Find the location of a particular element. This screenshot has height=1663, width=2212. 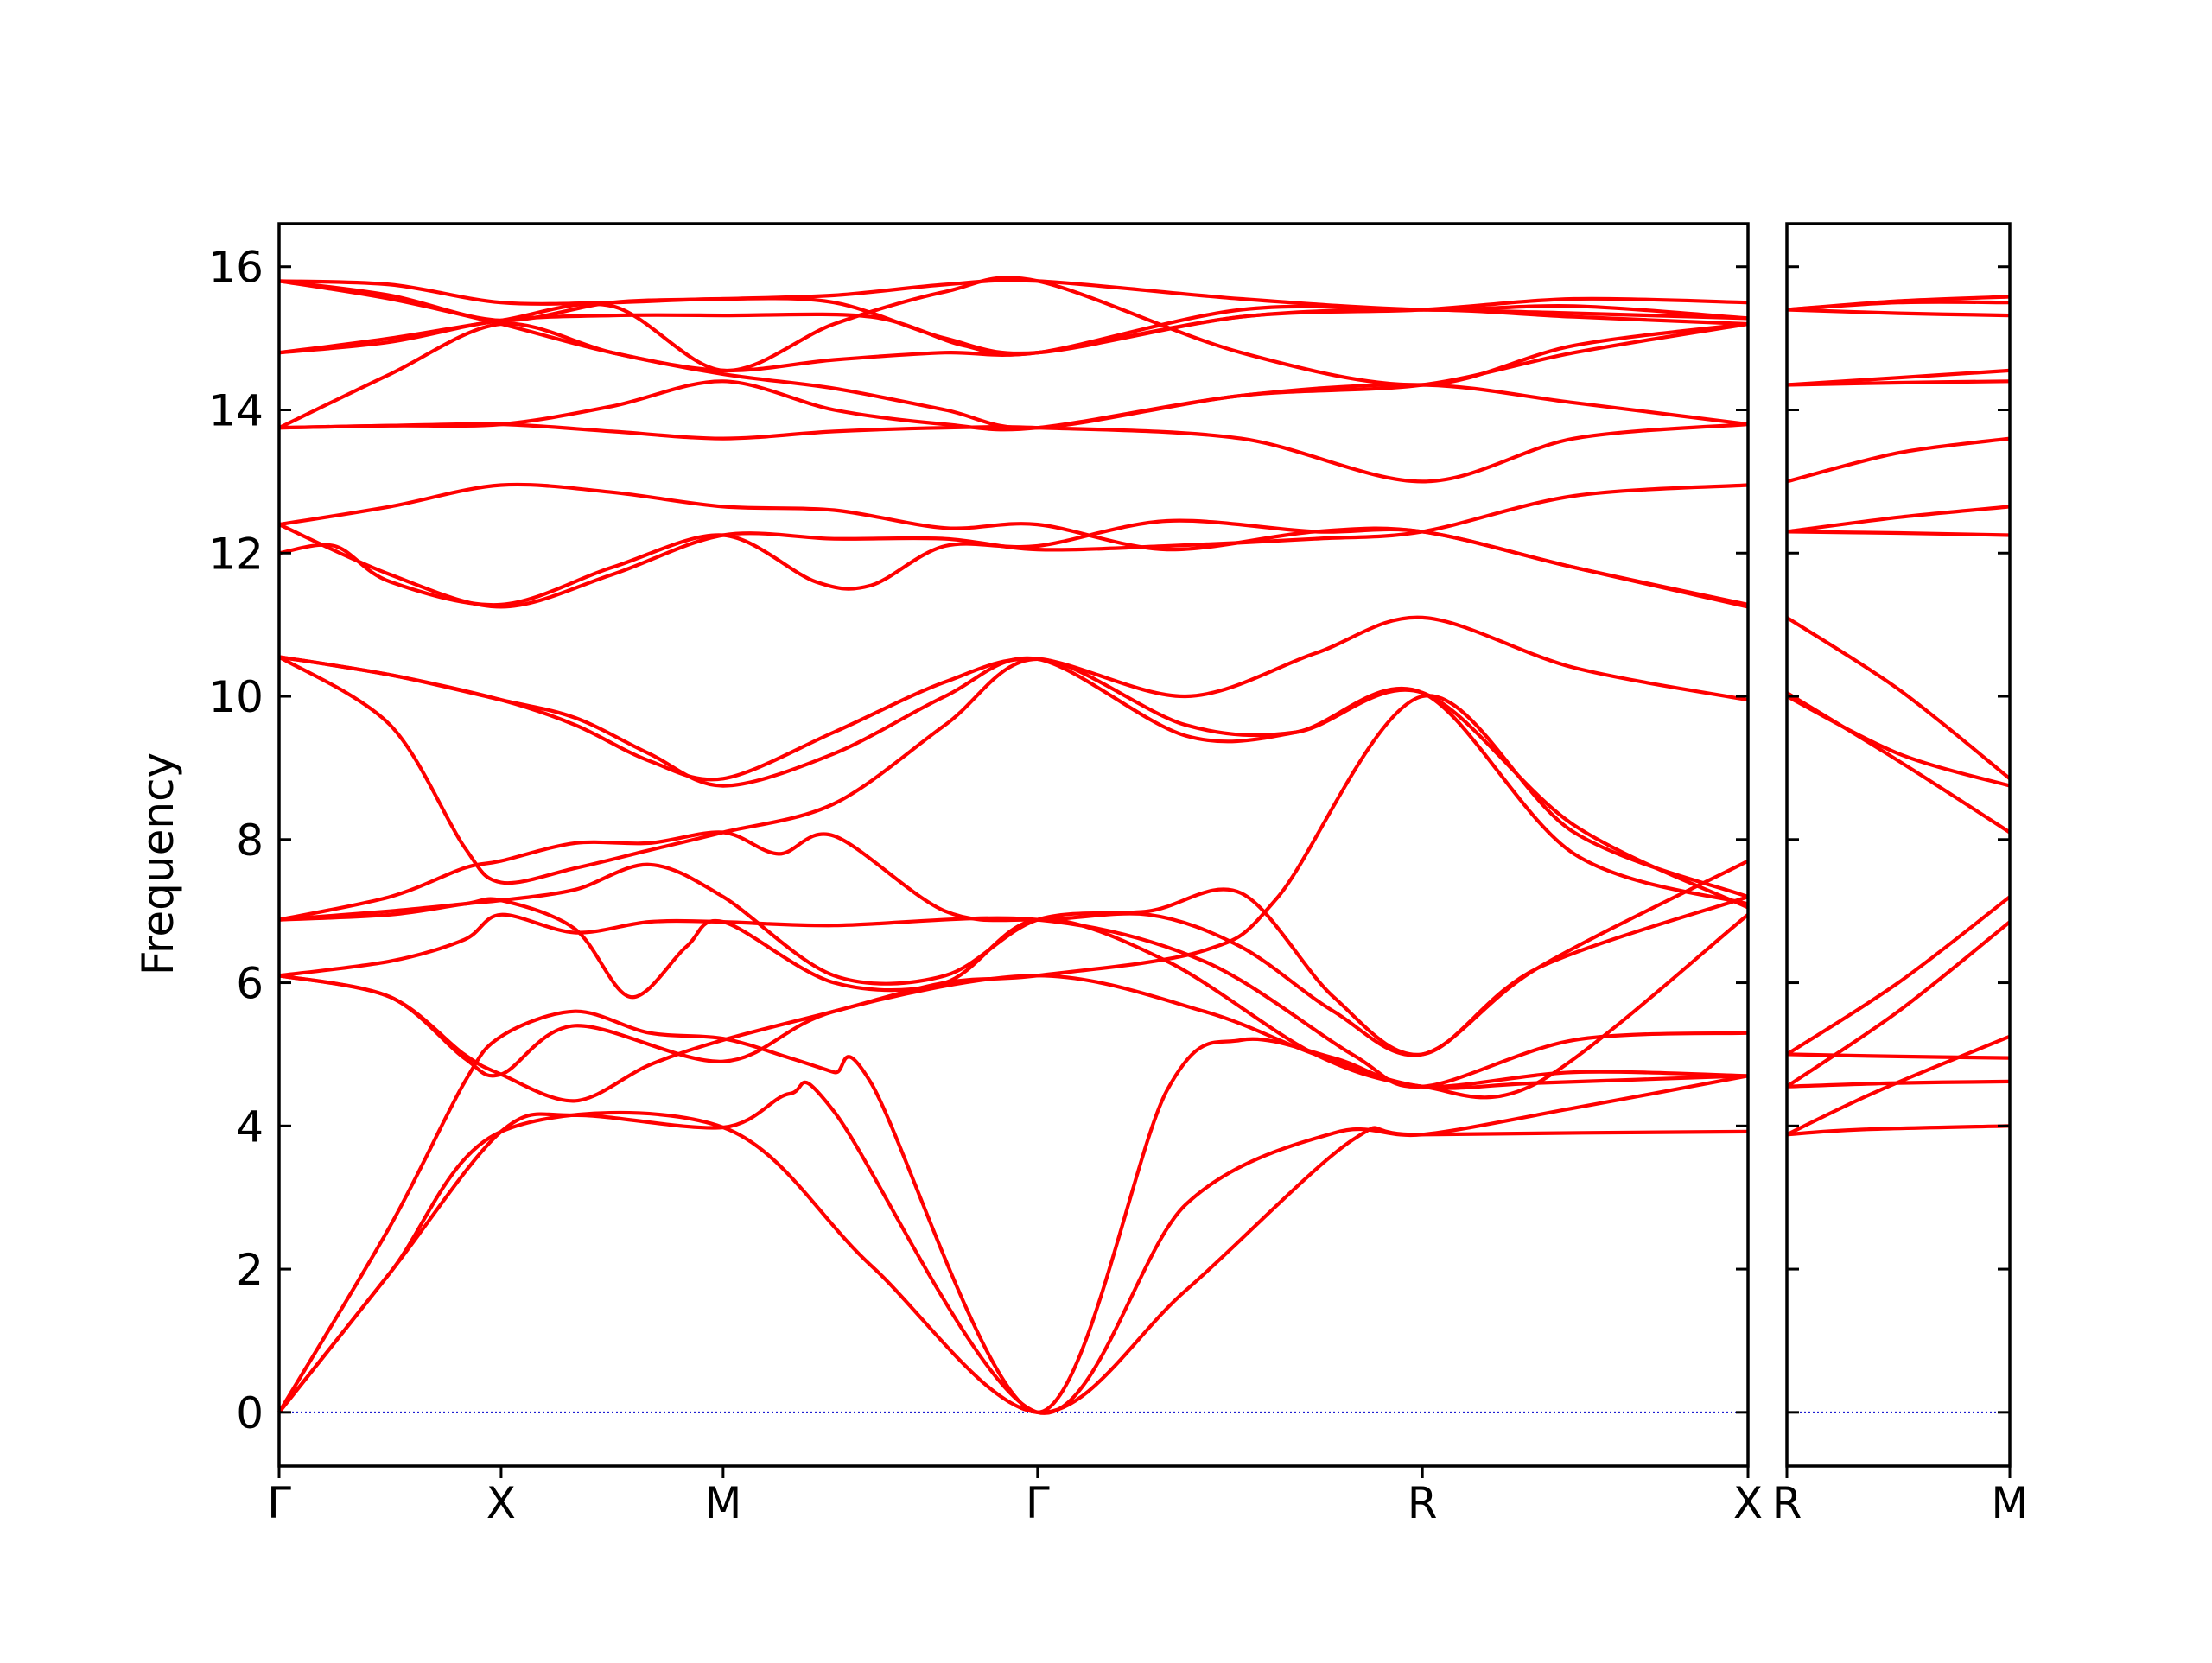

y-tick-label: 16 is located at coordinates (236, 268).